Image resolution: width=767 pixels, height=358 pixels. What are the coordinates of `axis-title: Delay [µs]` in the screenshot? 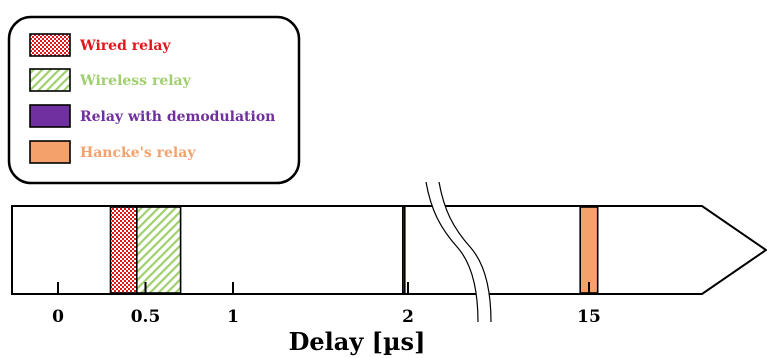 It's located at (357, 341).